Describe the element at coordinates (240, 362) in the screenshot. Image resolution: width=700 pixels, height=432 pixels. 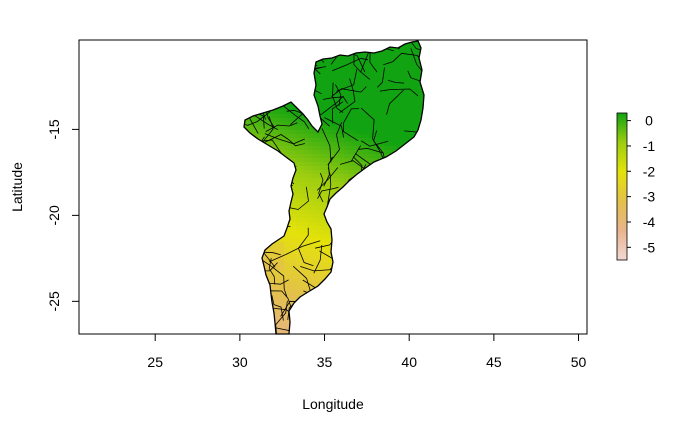
I see `x-tick-label: 30` at that location.